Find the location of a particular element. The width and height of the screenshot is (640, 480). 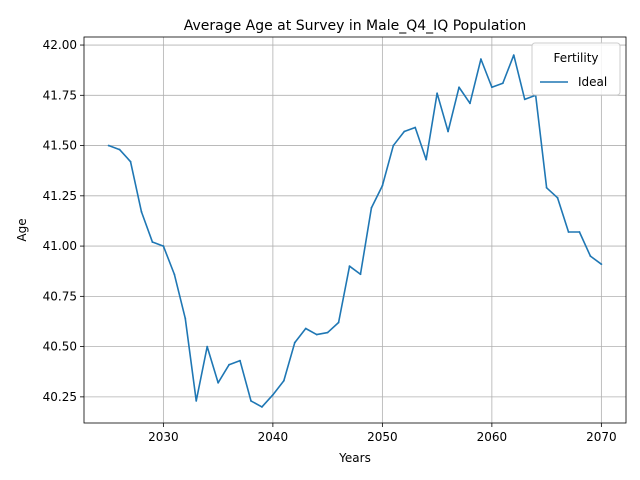

x-tick-label: 2060 is located at coordinates (492, 437).